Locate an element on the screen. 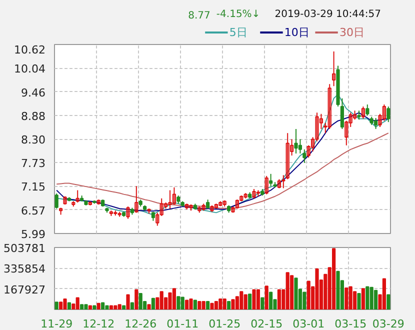 This screenshot has height=330, width=415. y-tick-label: 335854 is located at coordinates (25, 269).